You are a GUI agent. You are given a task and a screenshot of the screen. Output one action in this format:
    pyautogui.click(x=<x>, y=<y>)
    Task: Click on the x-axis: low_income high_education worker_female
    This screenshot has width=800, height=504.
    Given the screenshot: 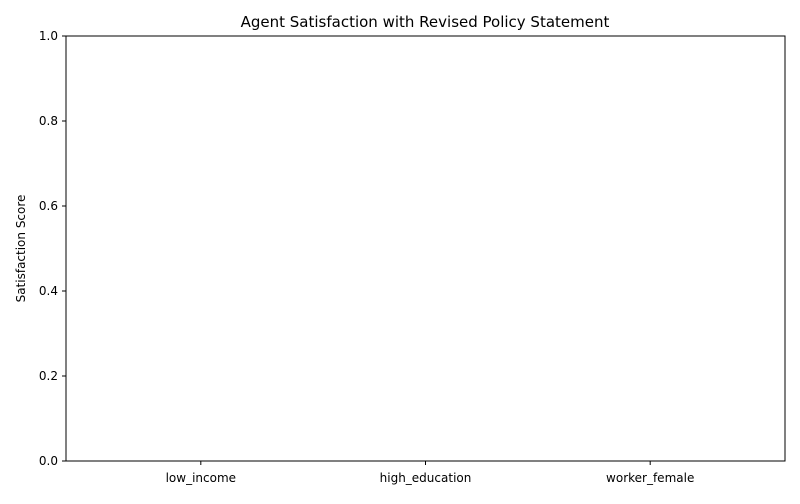 What is the action you would take?
    pyautogui.click(x=430, y=473)
    